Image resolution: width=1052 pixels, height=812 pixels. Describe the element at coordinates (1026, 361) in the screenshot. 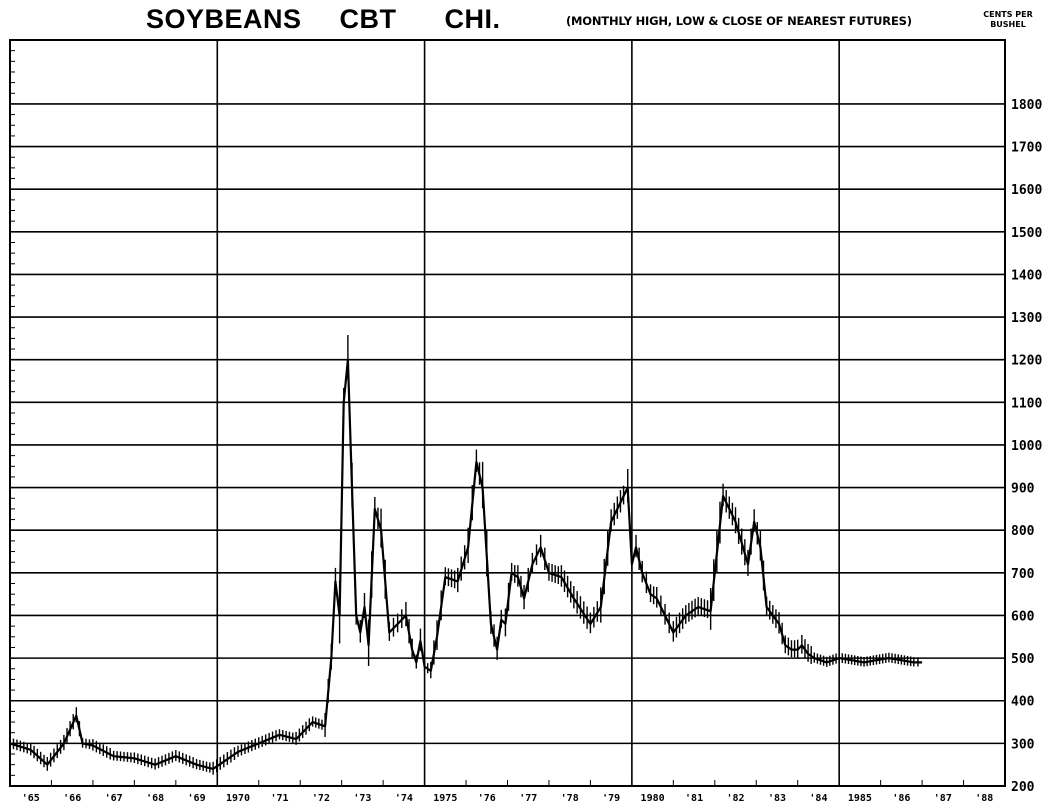

I see `y-tick-label: 1200` at that location.